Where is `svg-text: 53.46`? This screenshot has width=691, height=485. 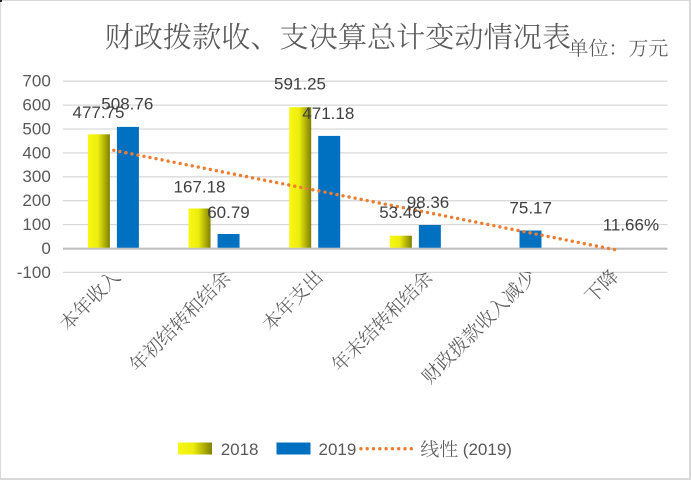 svg-text: 53.46 is located at coordinates (400, 212).